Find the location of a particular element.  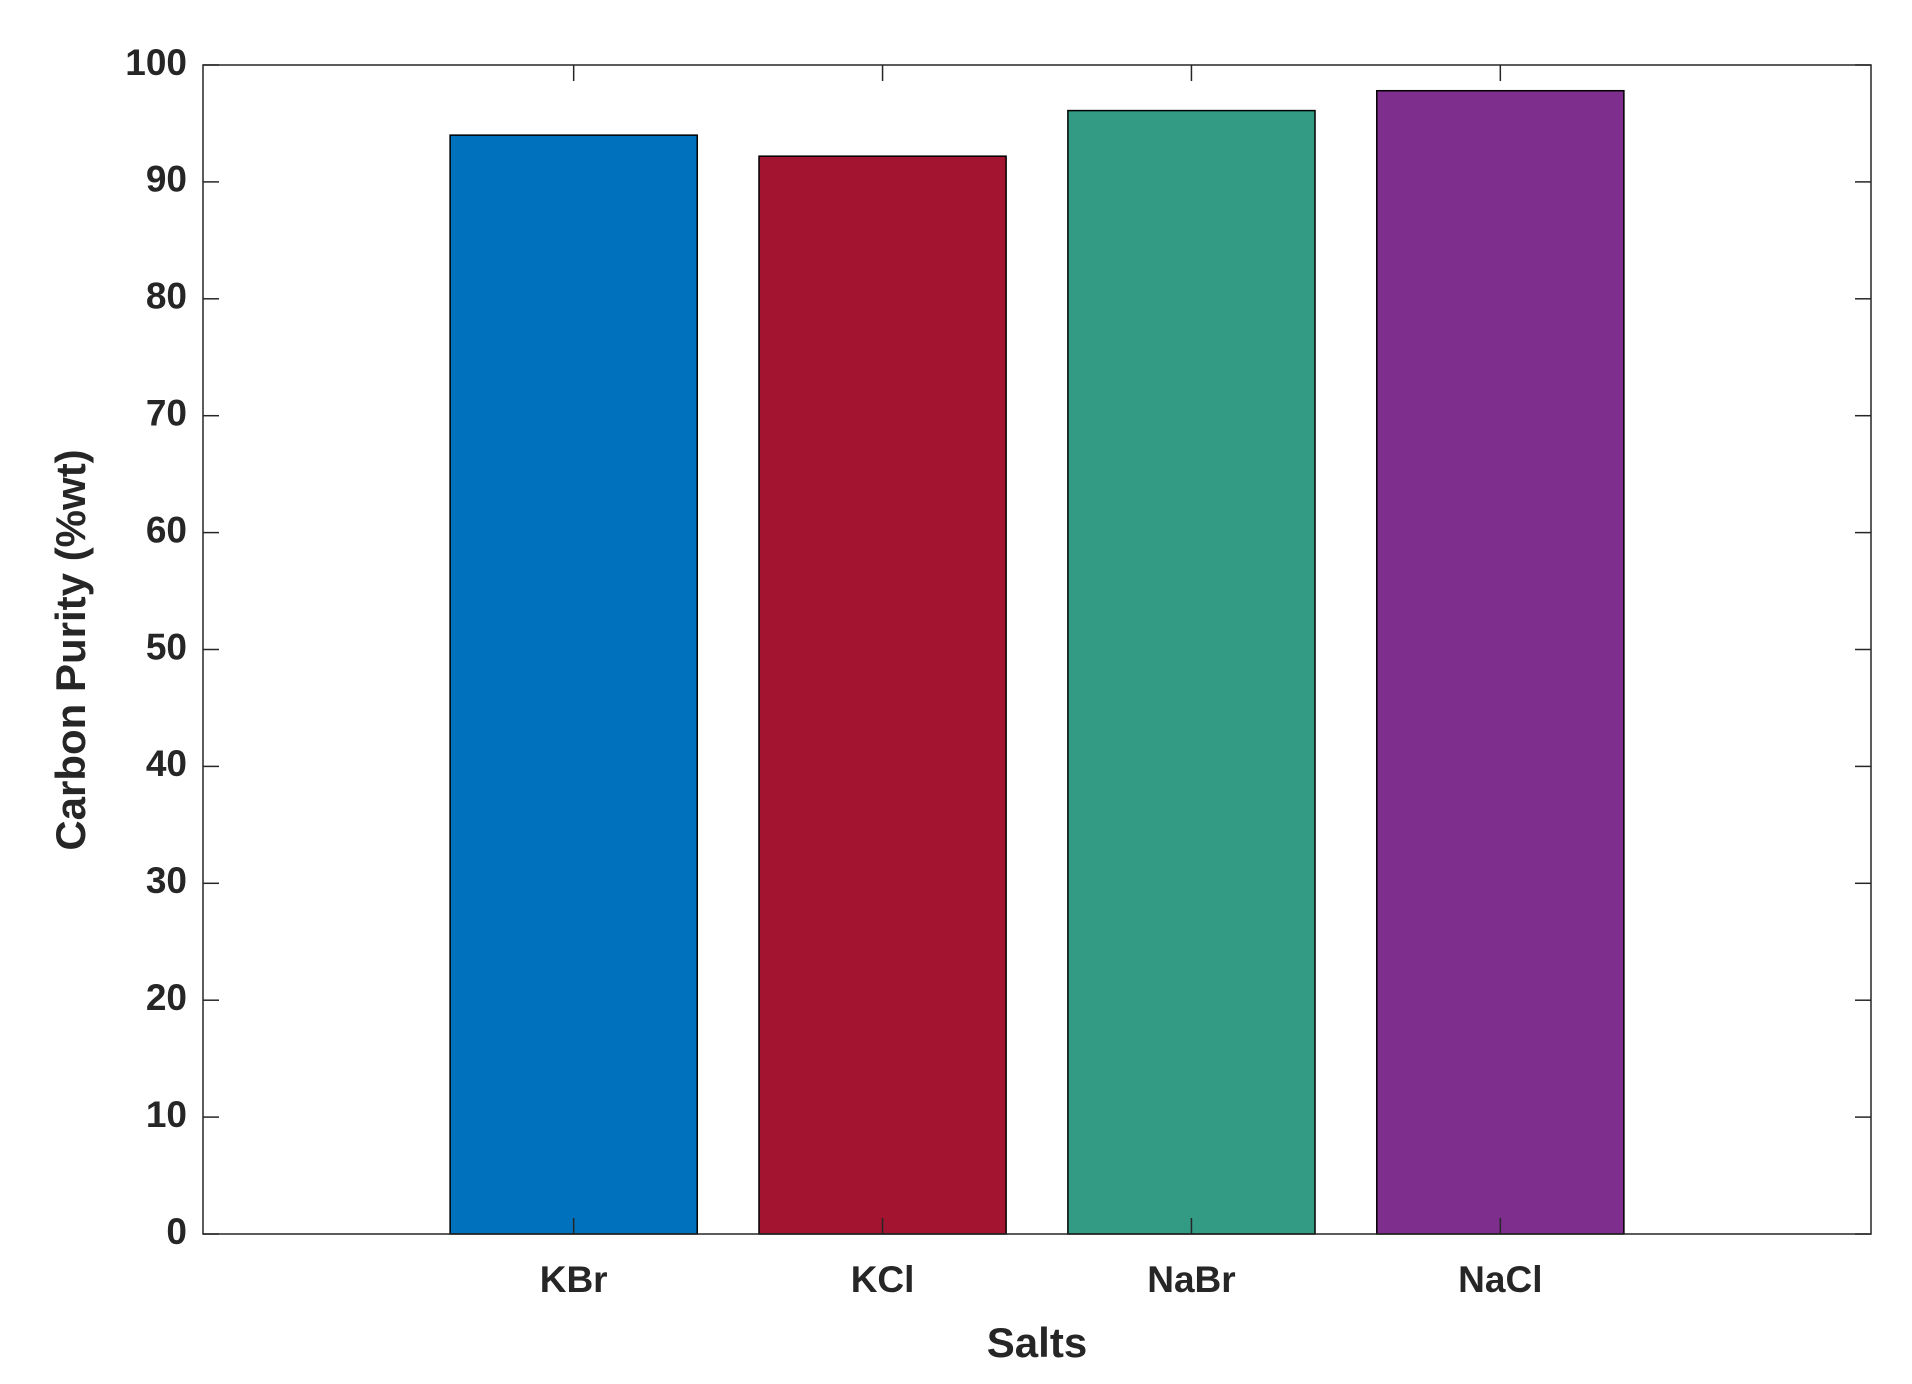

y-tick-label: 100 is located at coordinates (156, 62).